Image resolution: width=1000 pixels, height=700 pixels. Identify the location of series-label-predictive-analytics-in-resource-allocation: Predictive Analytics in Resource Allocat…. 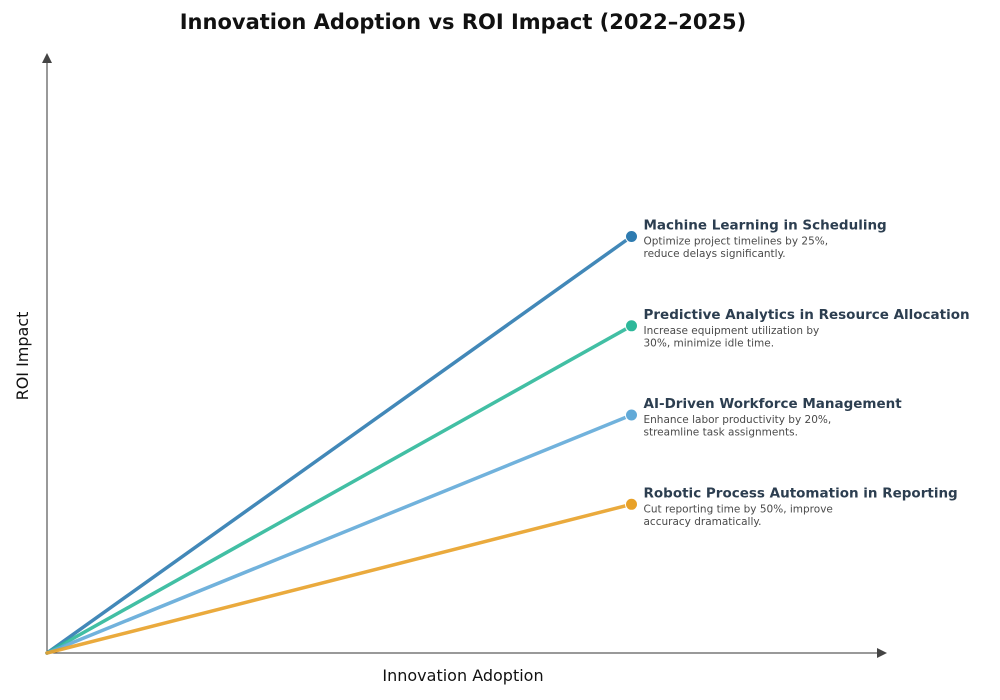
(807, 315).